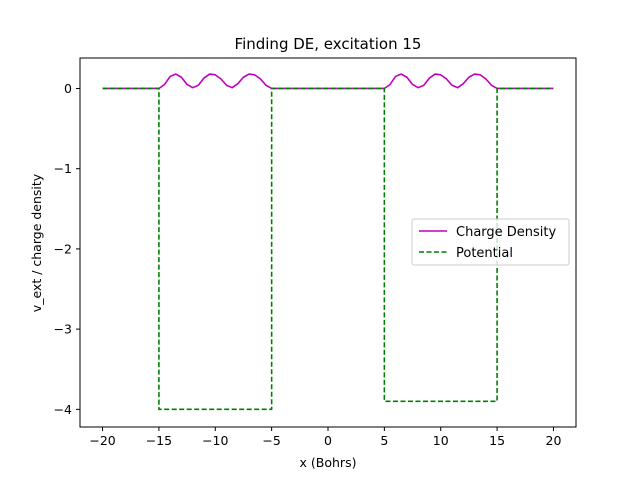  I want to click on y-tick-label: −3, so click(63, 329).